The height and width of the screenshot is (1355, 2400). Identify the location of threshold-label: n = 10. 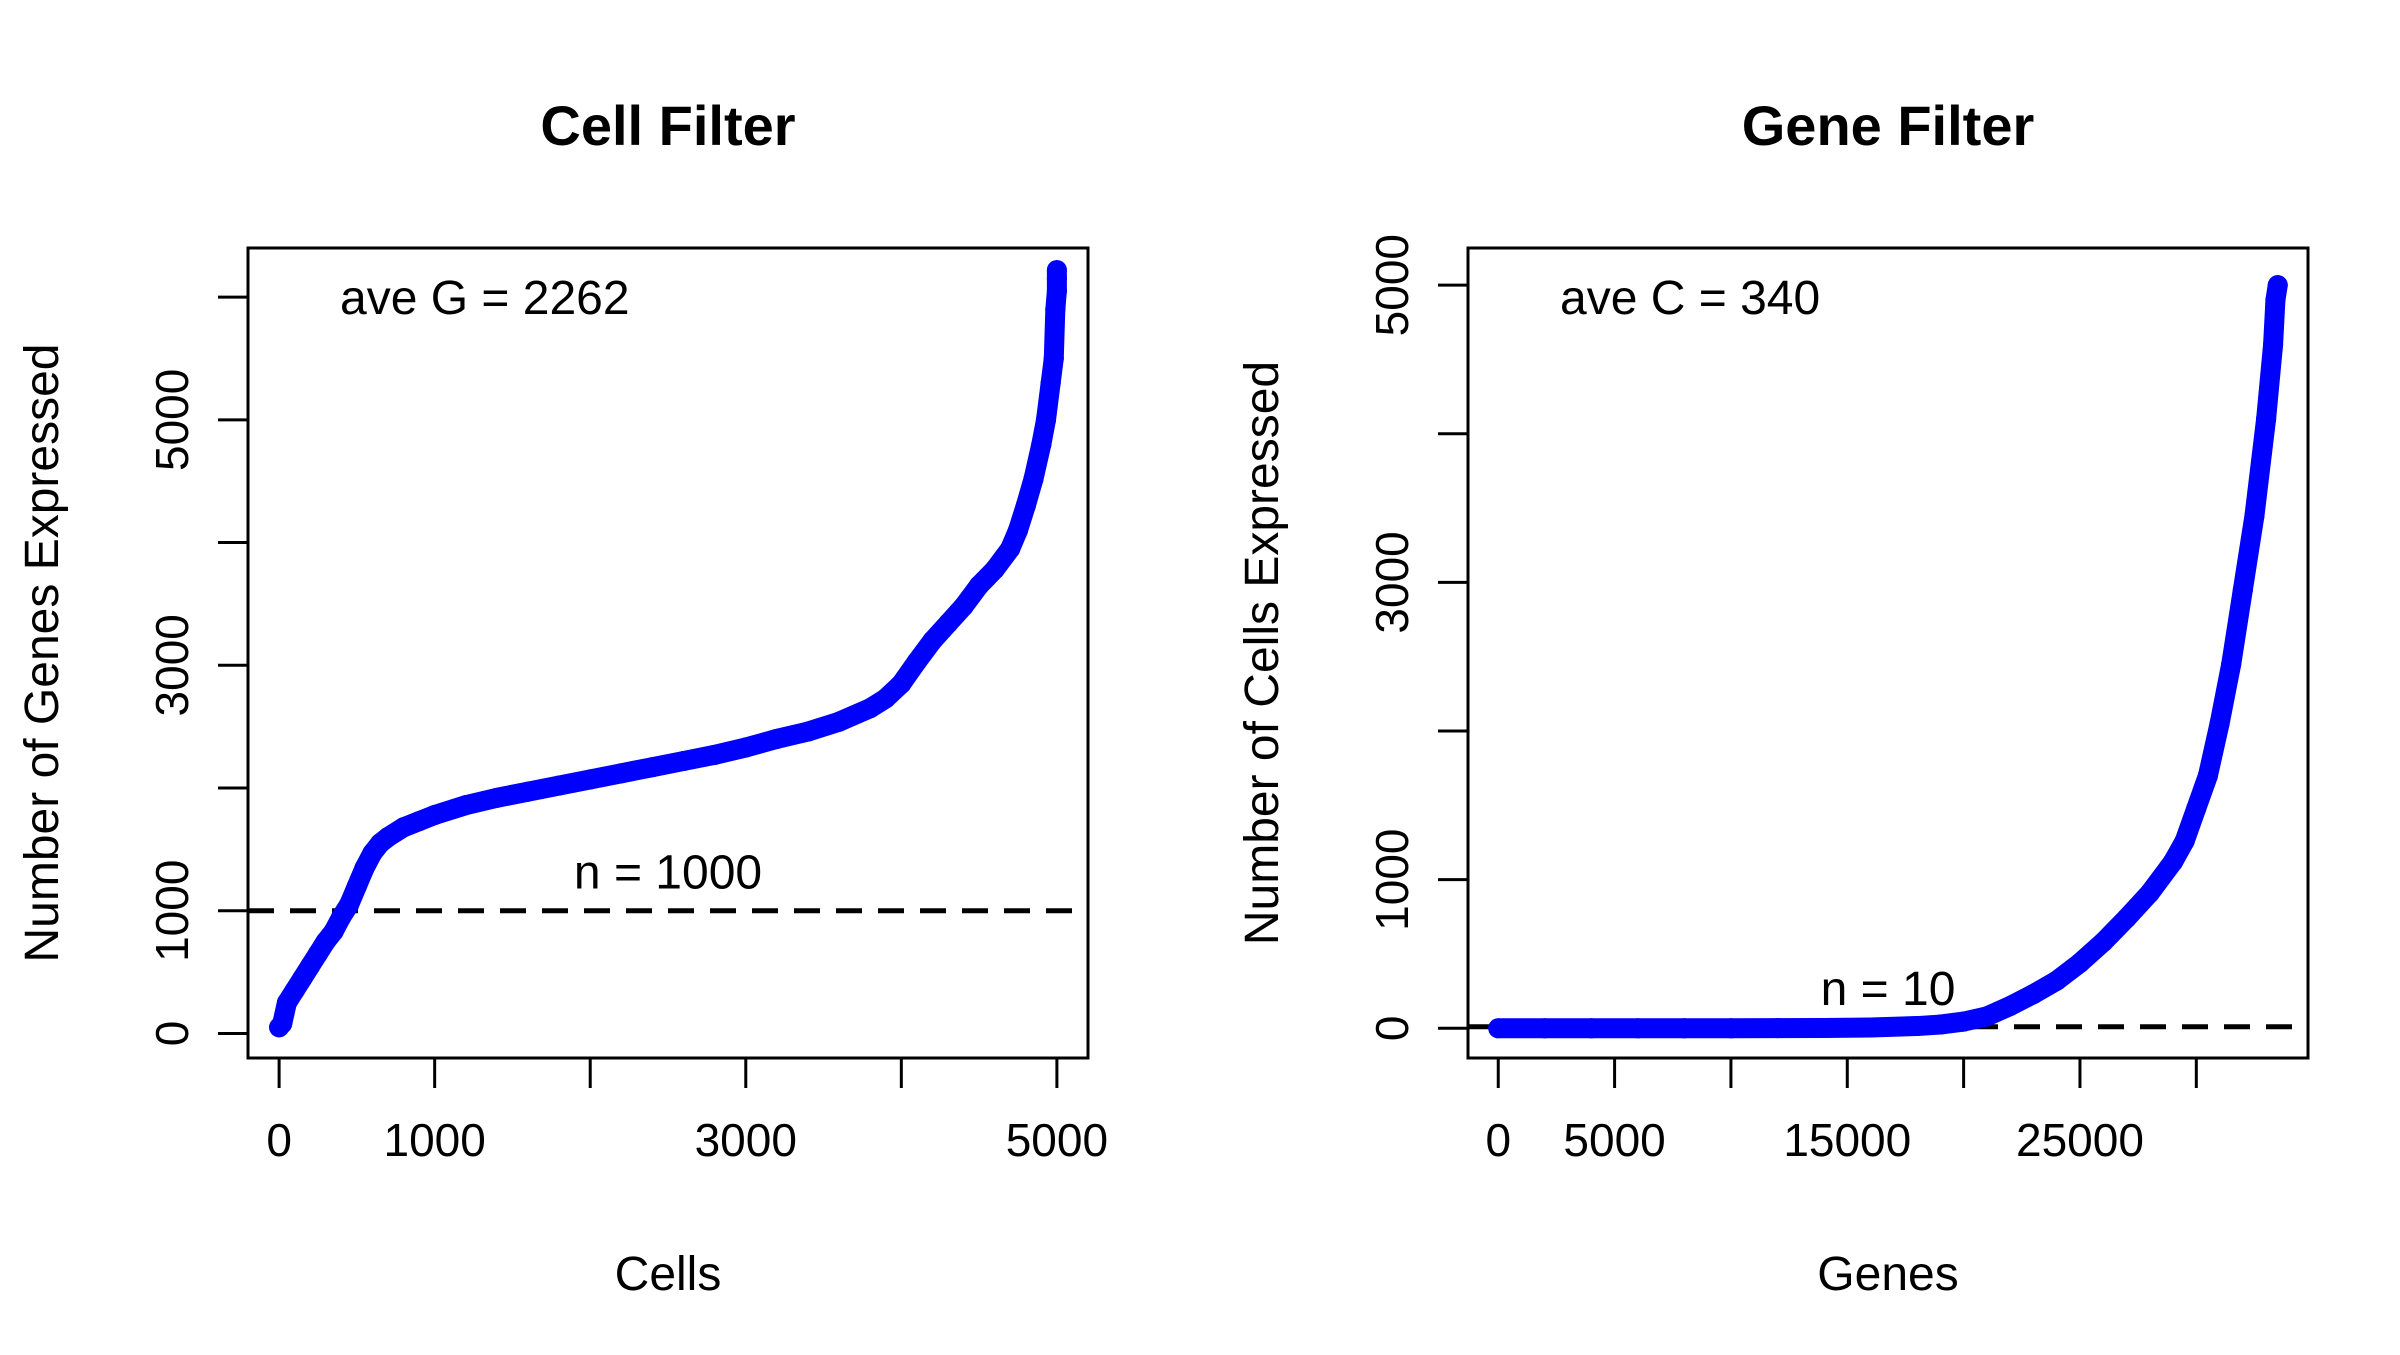
(1888, 989).